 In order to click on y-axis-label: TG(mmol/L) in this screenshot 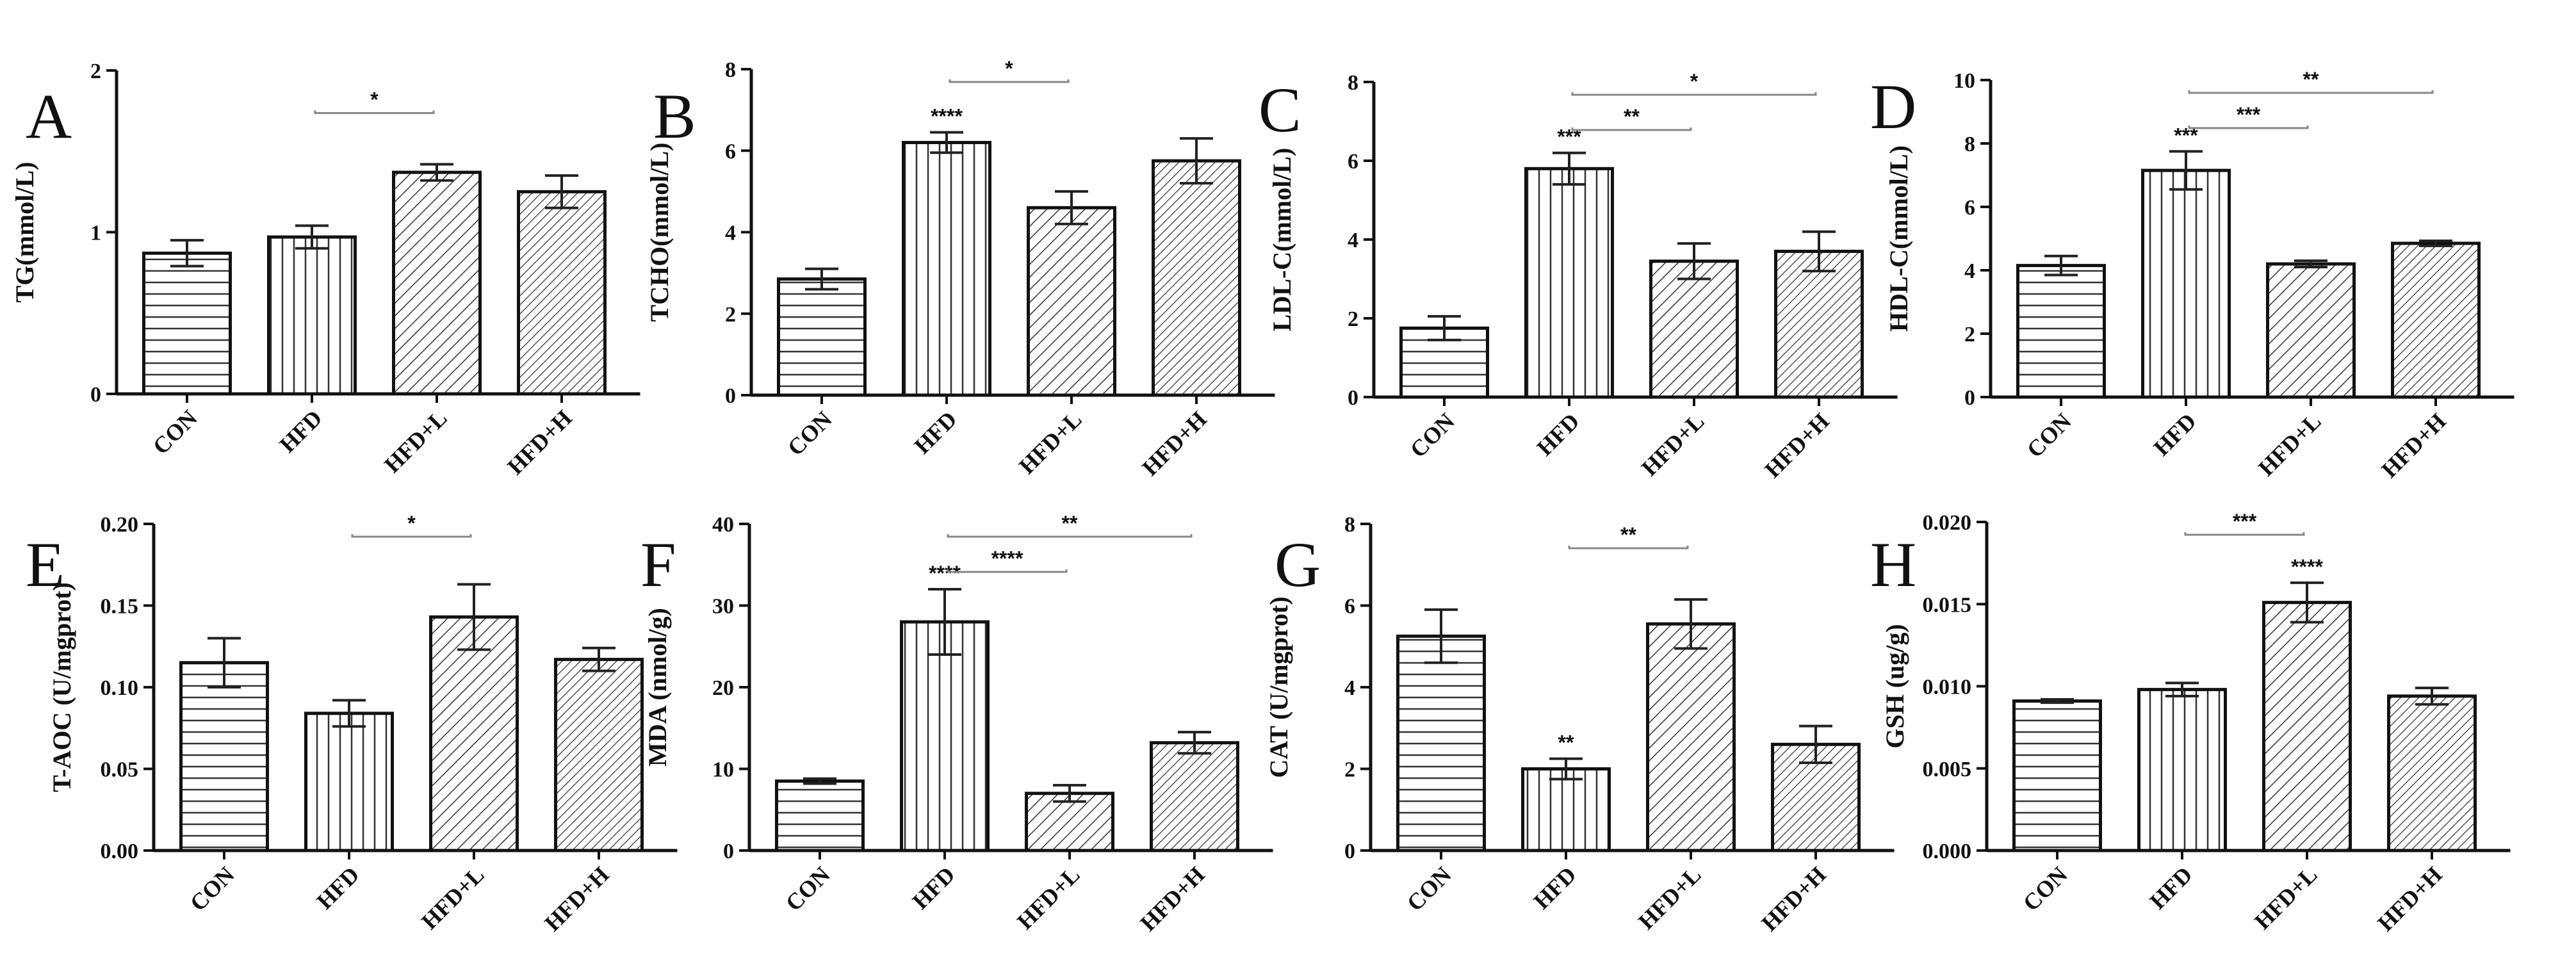, I will do `click(24, 232)`.